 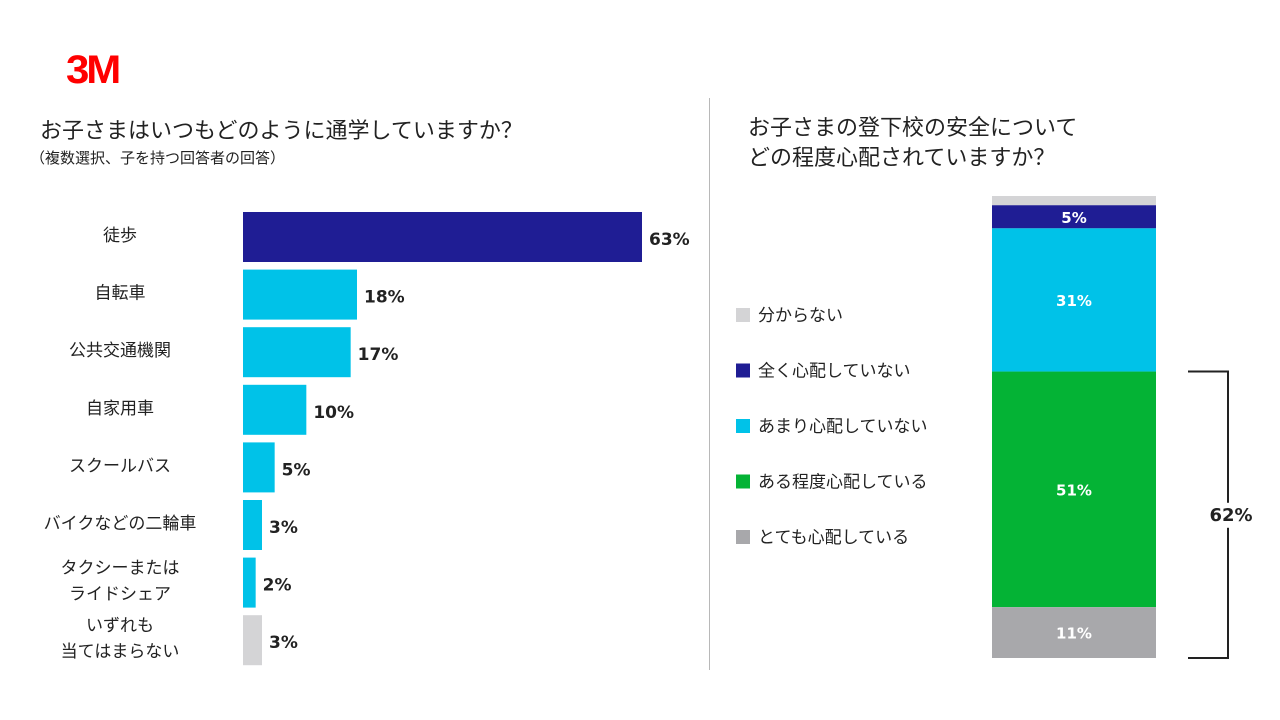 I want to click on right-title-line-2: どの程度心配されていますか？, so click(x=902, y=158).